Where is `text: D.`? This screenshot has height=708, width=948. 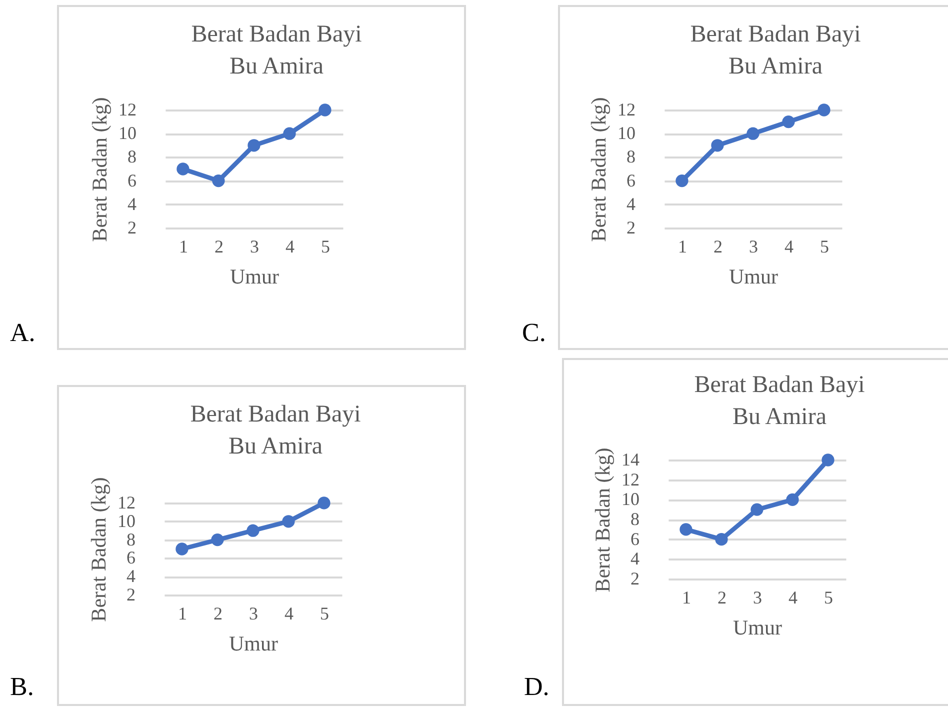
text: D. is located at coordinates (537, 687).